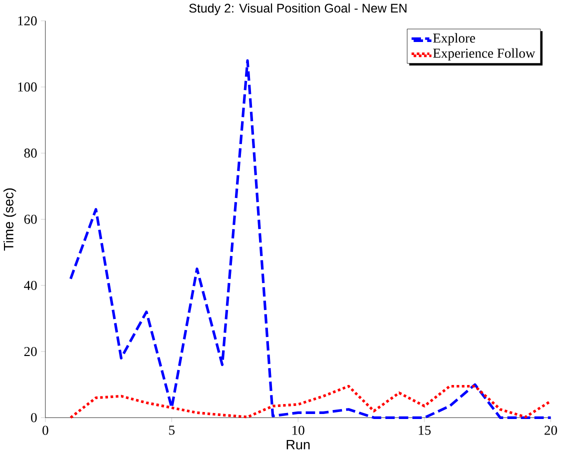  I want to click on line-series, so click(310, 402).